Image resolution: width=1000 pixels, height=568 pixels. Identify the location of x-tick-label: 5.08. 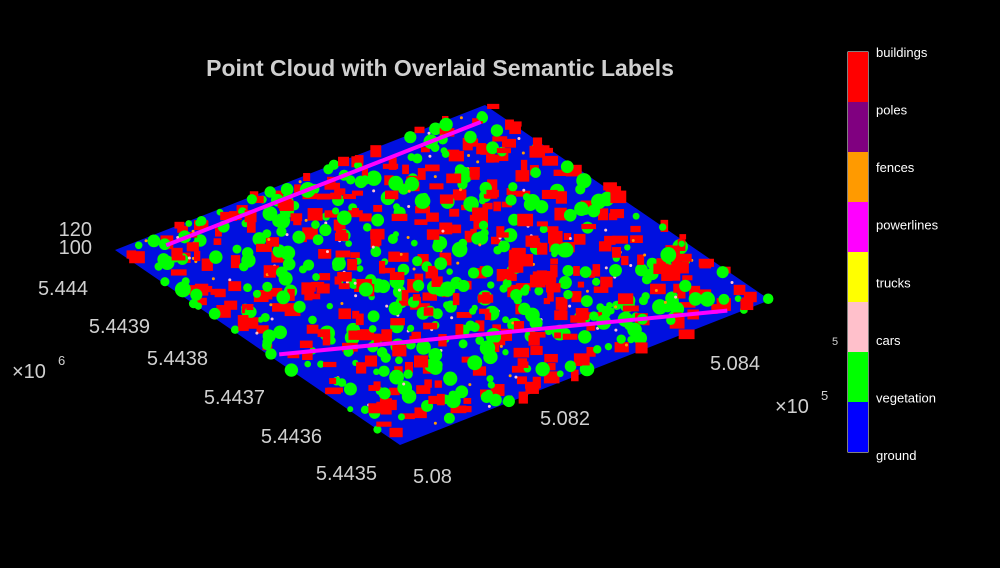
(432, 477).